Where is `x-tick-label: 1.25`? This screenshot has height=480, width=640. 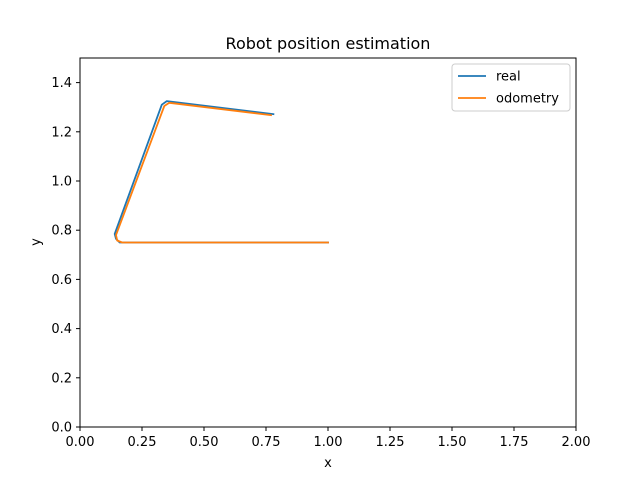
x-tick-label: 1.25 is located at coordinates (390, 442).